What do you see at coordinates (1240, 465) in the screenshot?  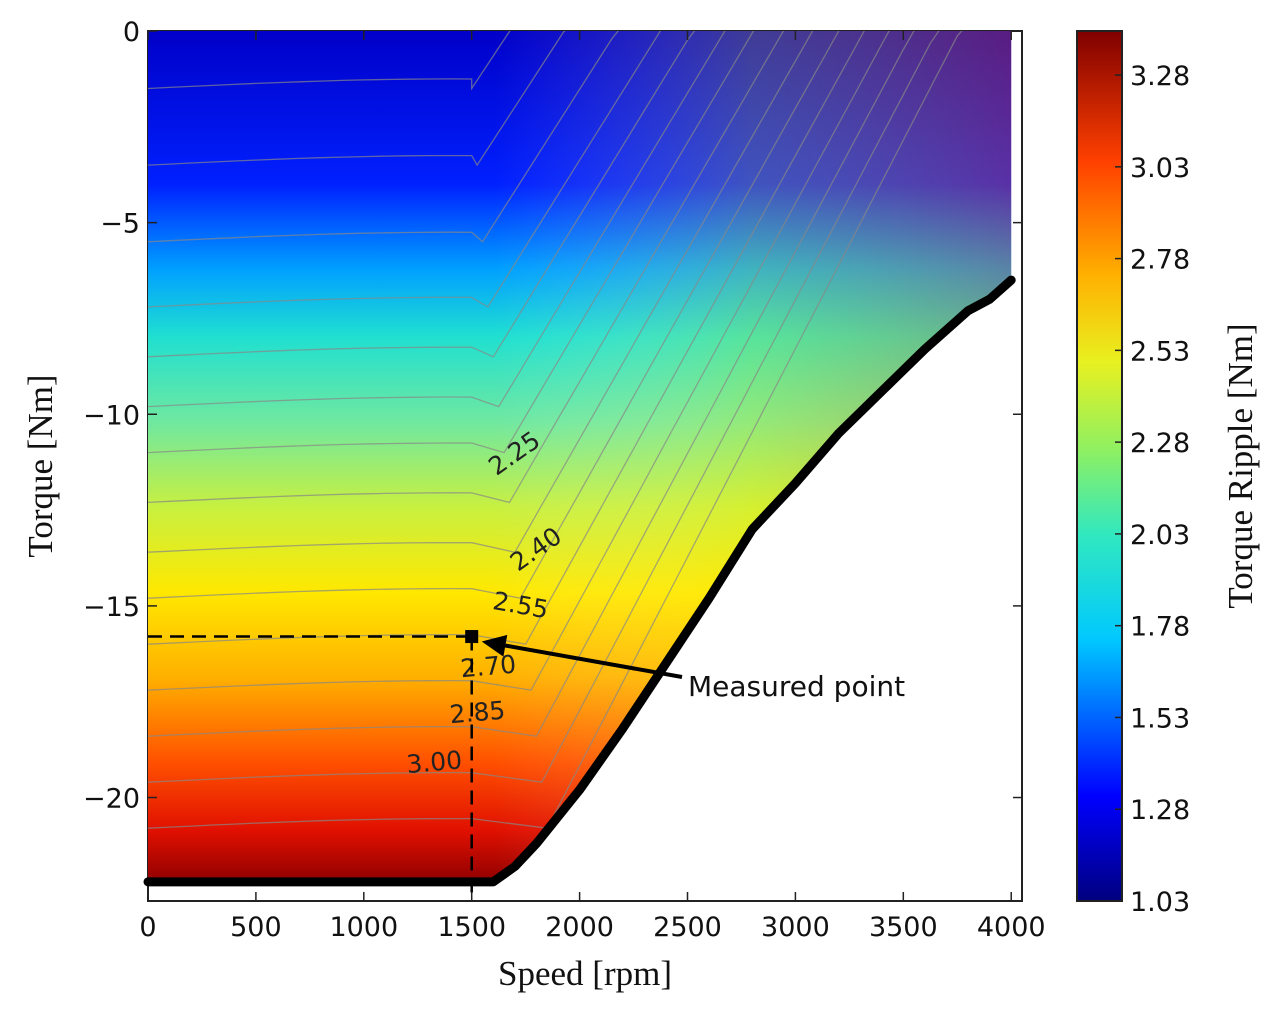 I see `colorbar-title: Torque Ripple [Nm]` at bounding box center [1240, 465].